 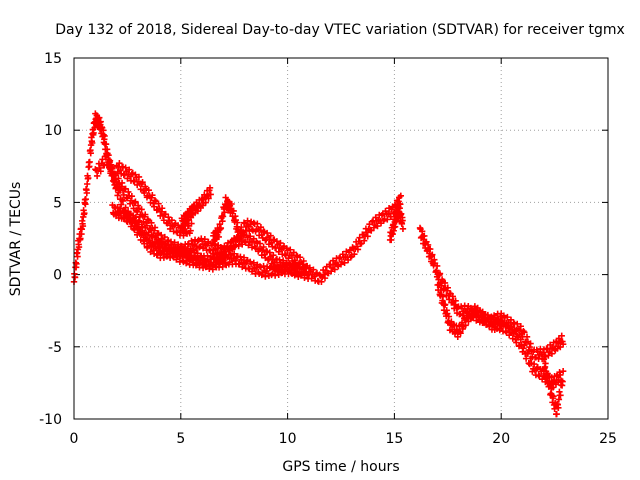 I want to click on y-tick-label: -10, so click(x=50, y=420).